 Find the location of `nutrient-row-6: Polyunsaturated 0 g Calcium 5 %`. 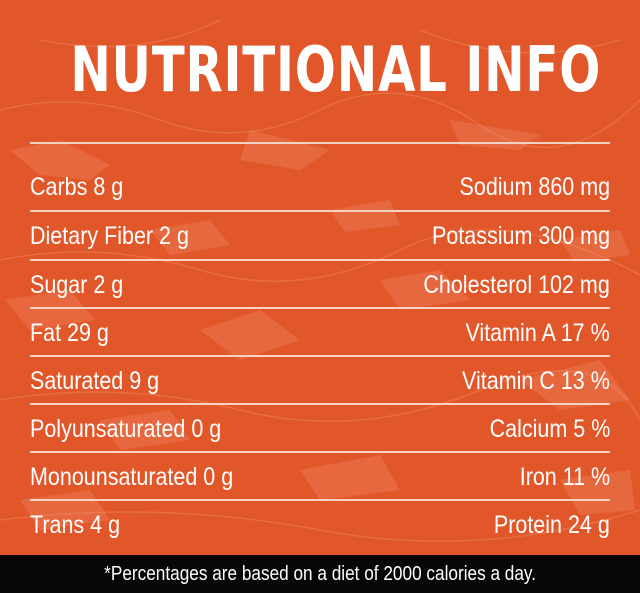

nutrient-row-6: Polyunsaturated 0 g Calcium 5 % is located at coordinates (320, 429).